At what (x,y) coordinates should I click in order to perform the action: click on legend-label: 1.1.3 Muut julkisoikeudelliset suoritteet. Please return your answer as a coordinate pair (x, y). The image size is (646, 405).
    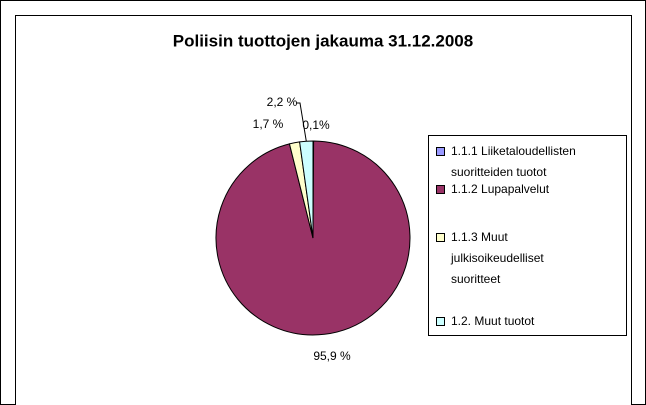
    Looking at the image, I should click on (497, 258).